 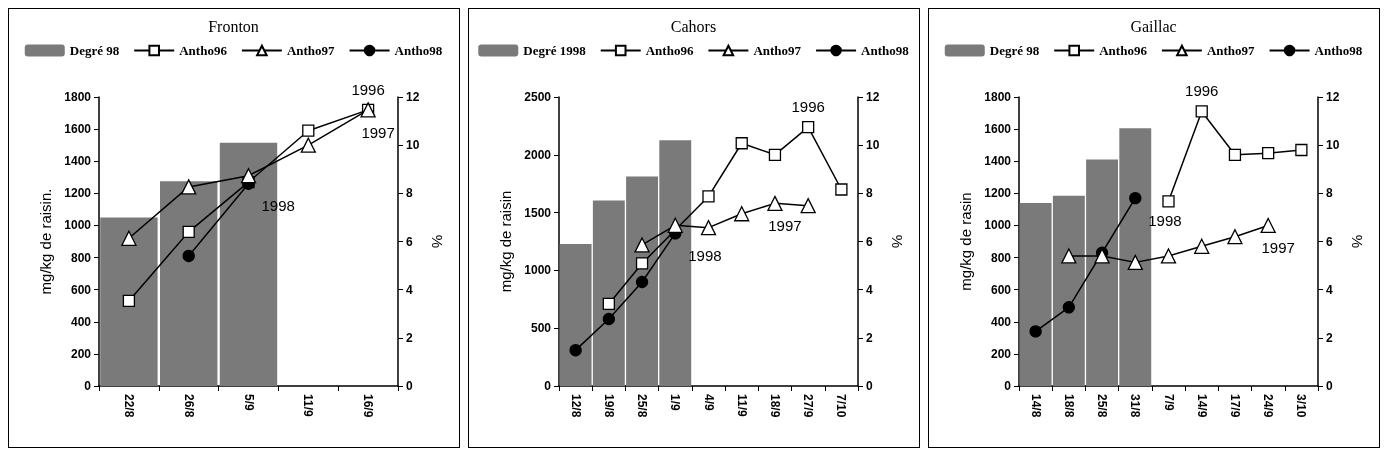 I want to click on x-tick-label: 26/8, so click(x=188, y=406).